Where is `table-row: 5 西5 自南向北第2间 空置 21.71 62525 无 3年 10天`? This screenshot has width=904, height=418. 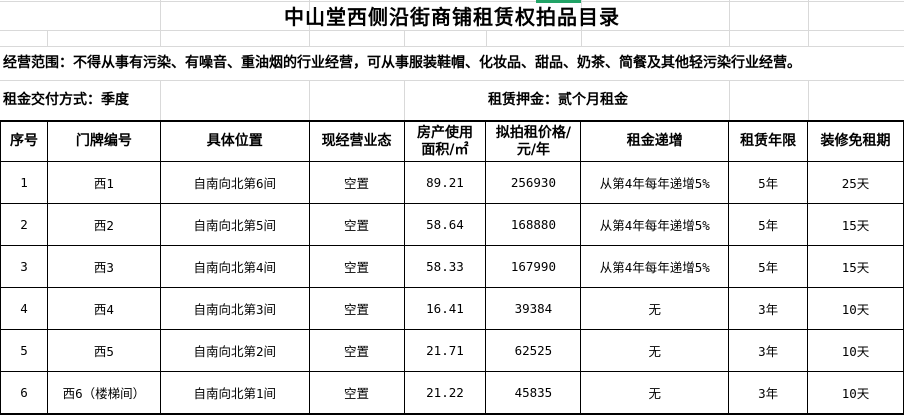
table-row: 5 西5 自南向北第2间 空置 21.71 62525 无 3年 10天 is located at coordinates (452, 350).